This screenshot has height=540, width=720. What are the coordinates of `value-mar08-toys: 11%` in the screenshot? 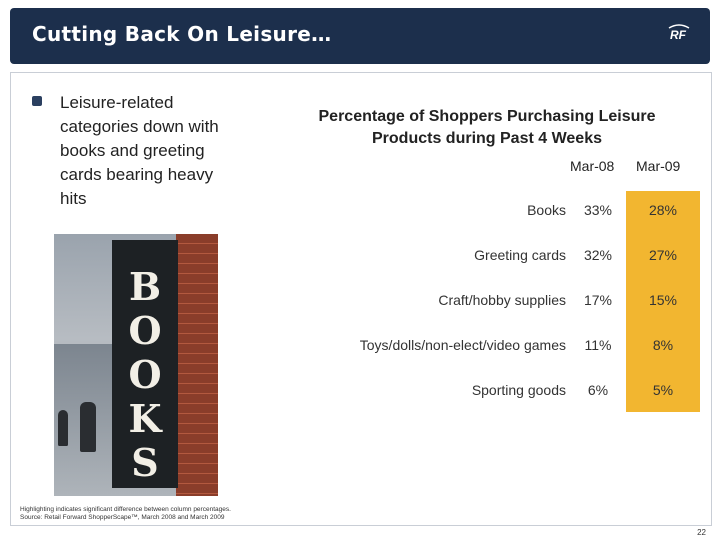 It's located at (598, 345).